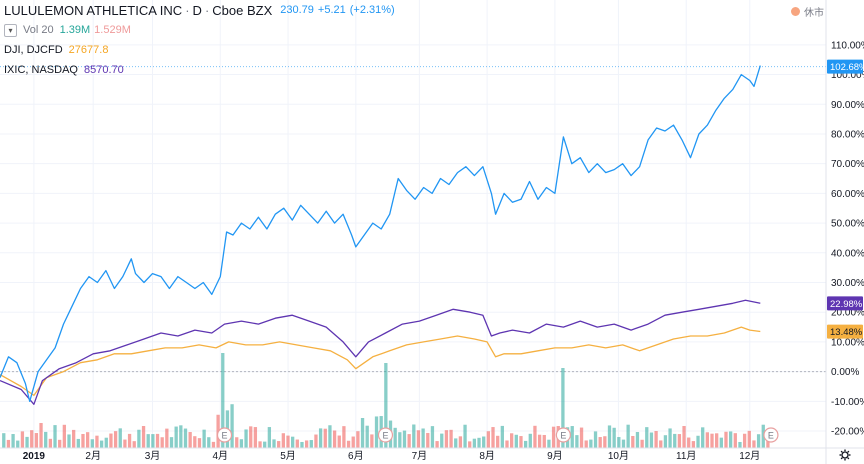 The height and width of the screenshot is (464, 864). Describe the element at coordinates (686, 456) in the screenshot. I see `x-tick-label: 11月` at that location.